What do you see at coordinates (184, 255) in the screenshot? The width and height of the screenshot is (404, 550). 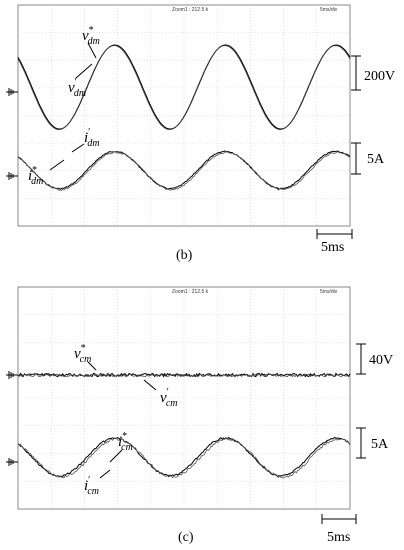 I see `caption-b: (b)` at bounding box center [184, 255].